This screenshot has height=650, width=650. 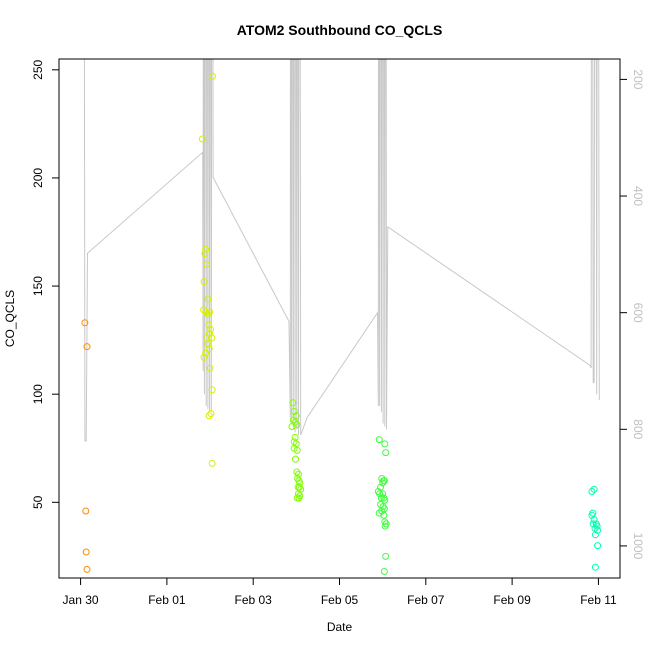 What do you see at coordinates (167, 600) in the screenshot?
I see `x-tick-label: Feb 01` at bounding box center [167, 600].